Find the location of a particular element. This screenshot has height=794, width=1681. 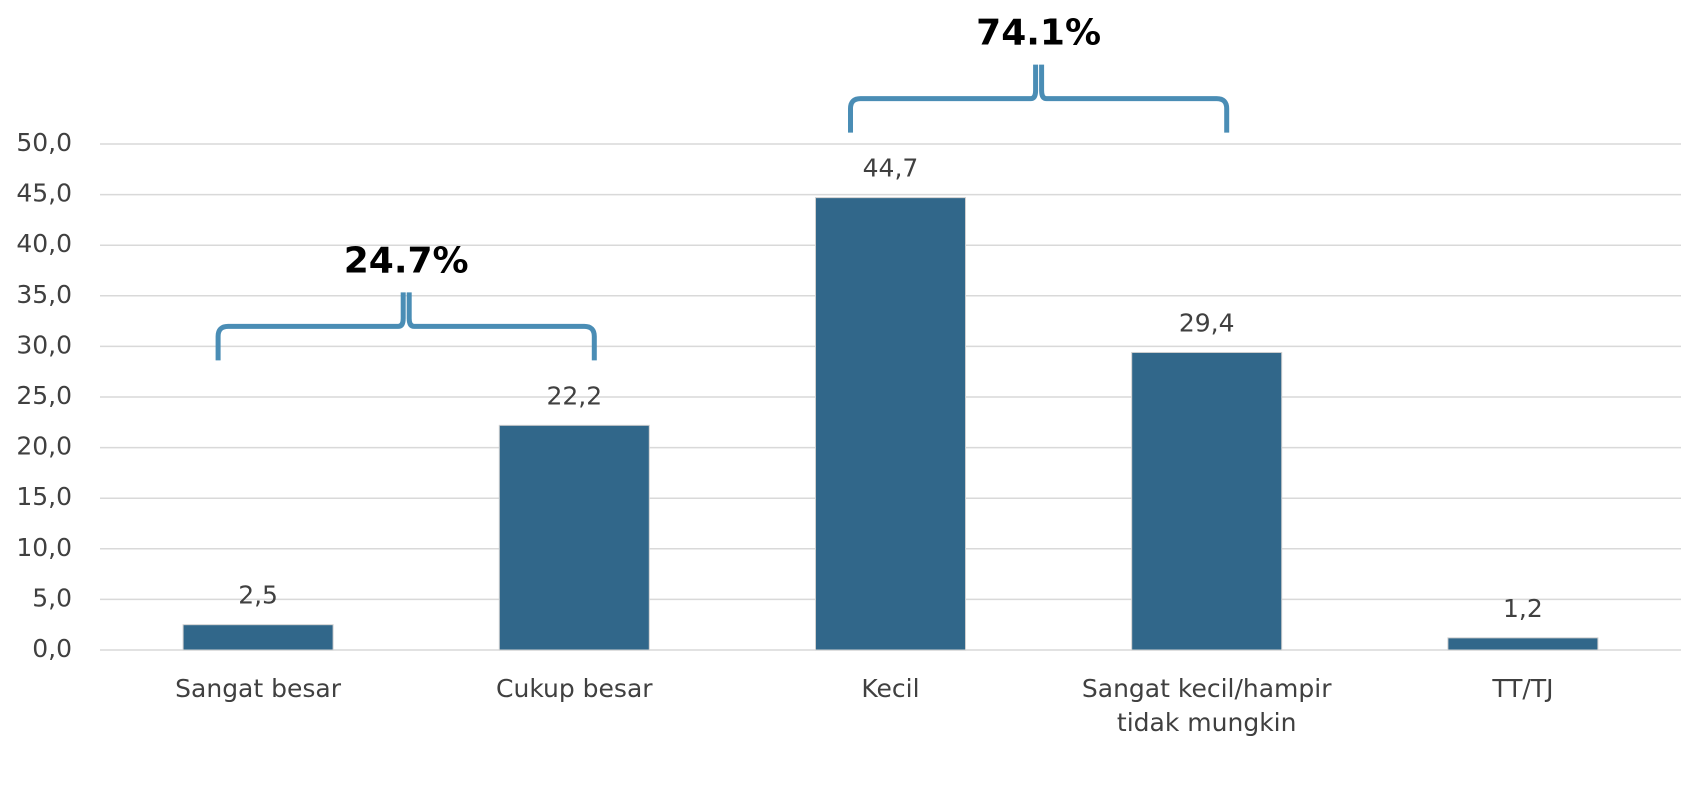

y-tick-label: 35,0 is located at coordinates (44, 294).